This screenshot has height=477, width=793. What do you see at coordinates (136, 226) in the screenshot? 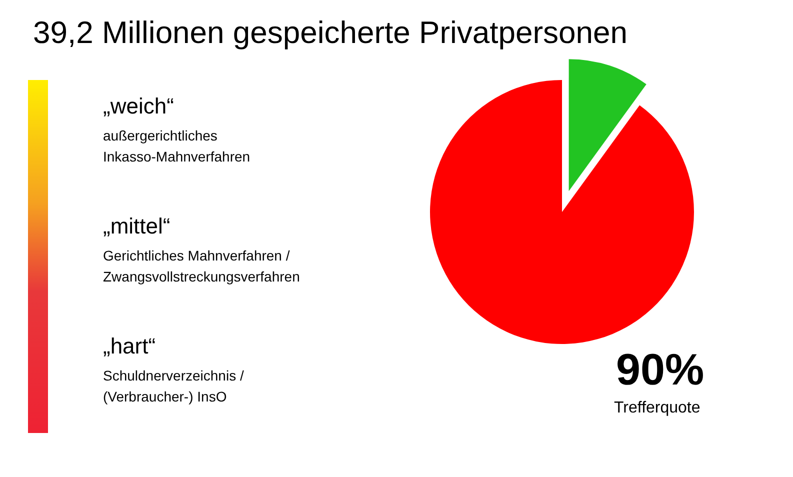
I see `text: „mittel“` at bounding box center [136, 226].